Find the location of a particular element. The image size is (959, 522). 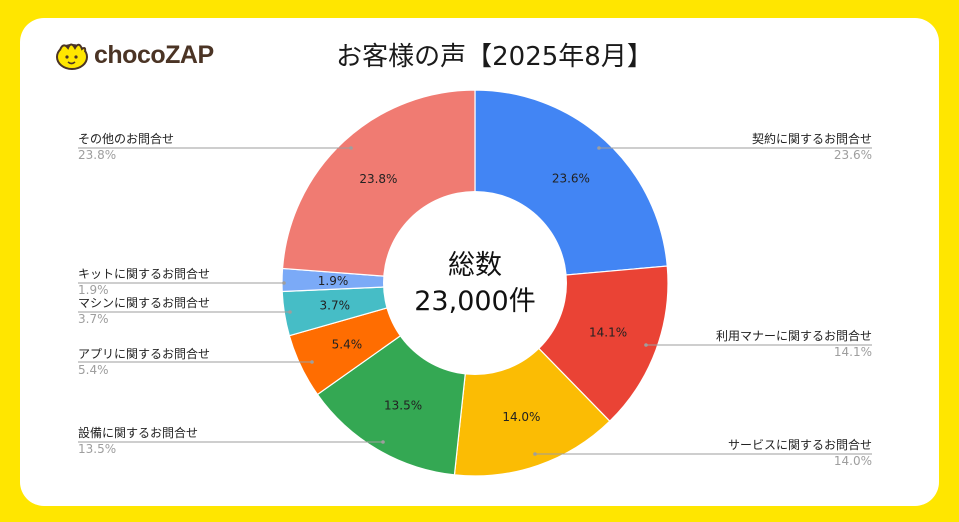

brand-name: chocoZAP is located at coordinates (154, 55).